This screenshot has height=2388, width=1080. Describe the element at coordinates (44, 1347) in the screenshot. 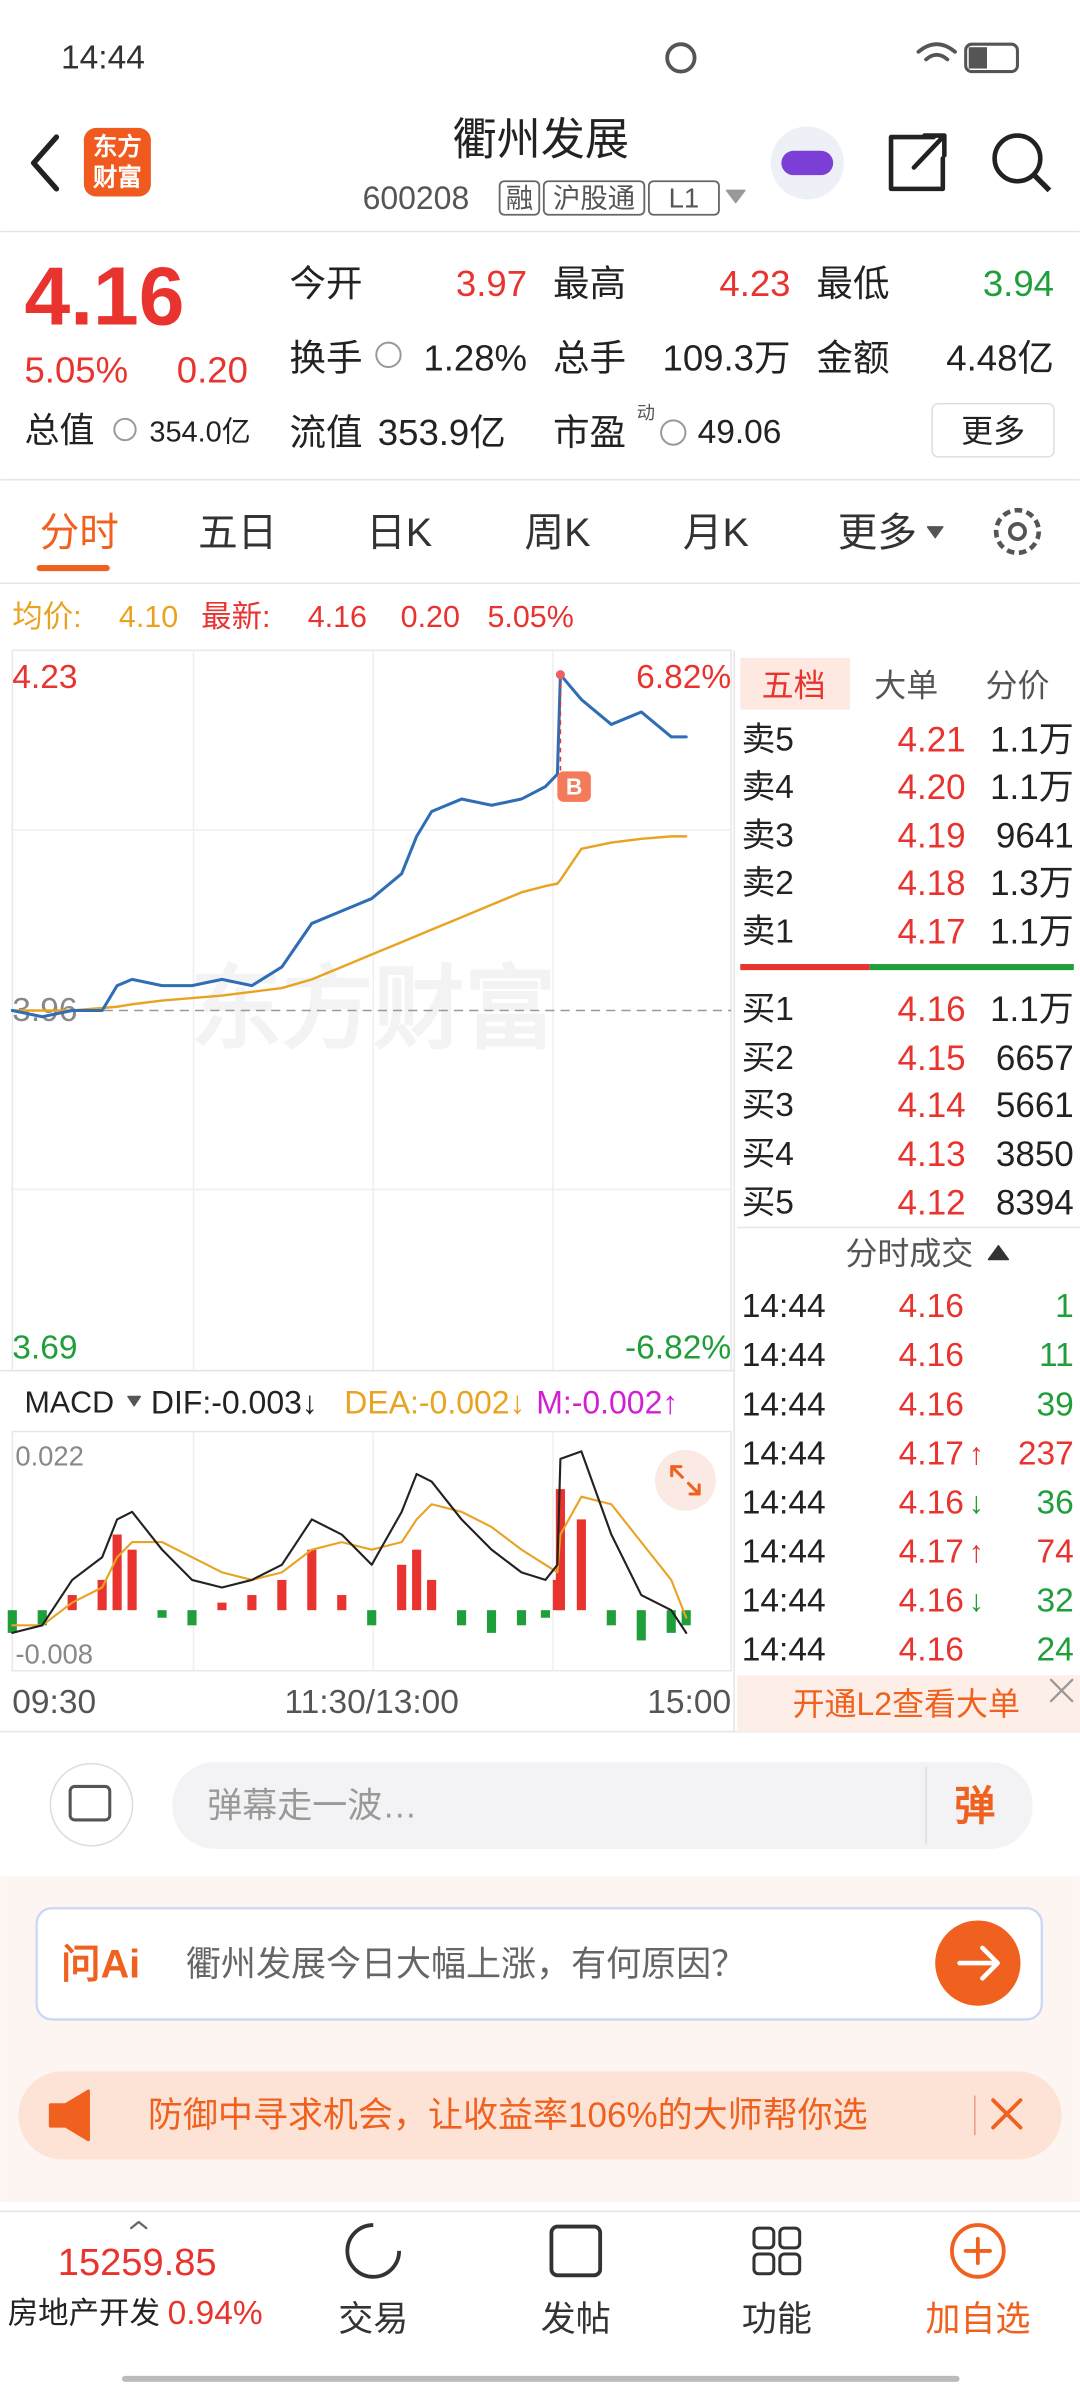

I see `y-tick-label: 3.69` at that location.